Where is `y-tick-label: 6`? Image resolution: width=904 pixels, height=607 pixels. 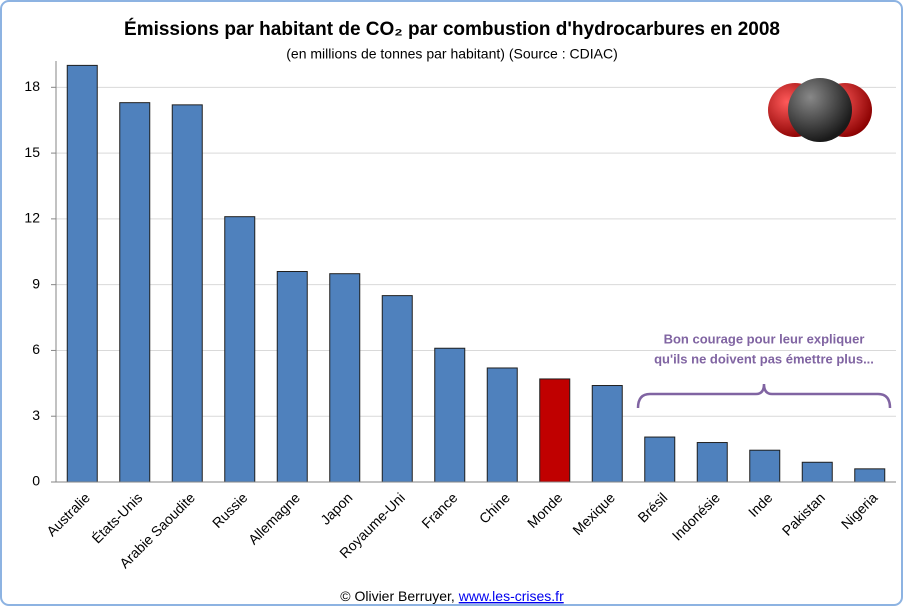 y-tick-label: 6 is located at coordinates (36, 349).